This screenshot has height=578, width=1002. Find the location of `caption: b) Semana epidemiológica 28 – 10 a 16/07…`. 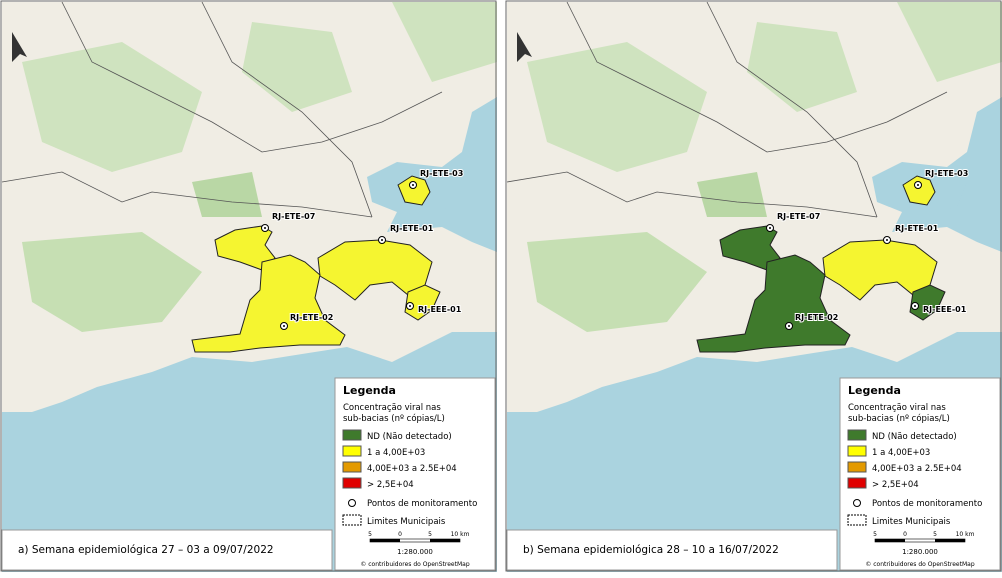

caption: b) Semana epidemiológica 28 – 10 a 16/07… is located at coordinates (651, 550).